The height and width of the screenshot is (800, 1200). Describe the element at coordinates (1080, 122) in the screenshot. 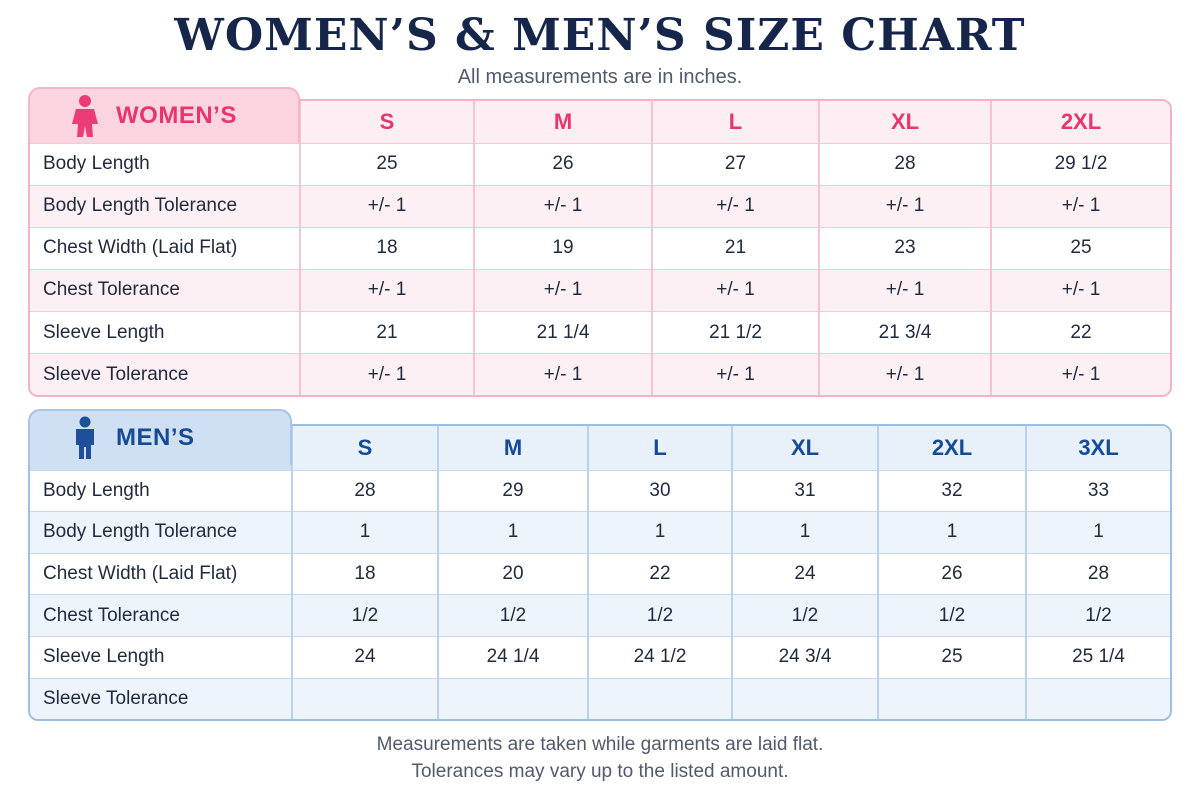

I see `womens-size-header: 2XL` at that location.